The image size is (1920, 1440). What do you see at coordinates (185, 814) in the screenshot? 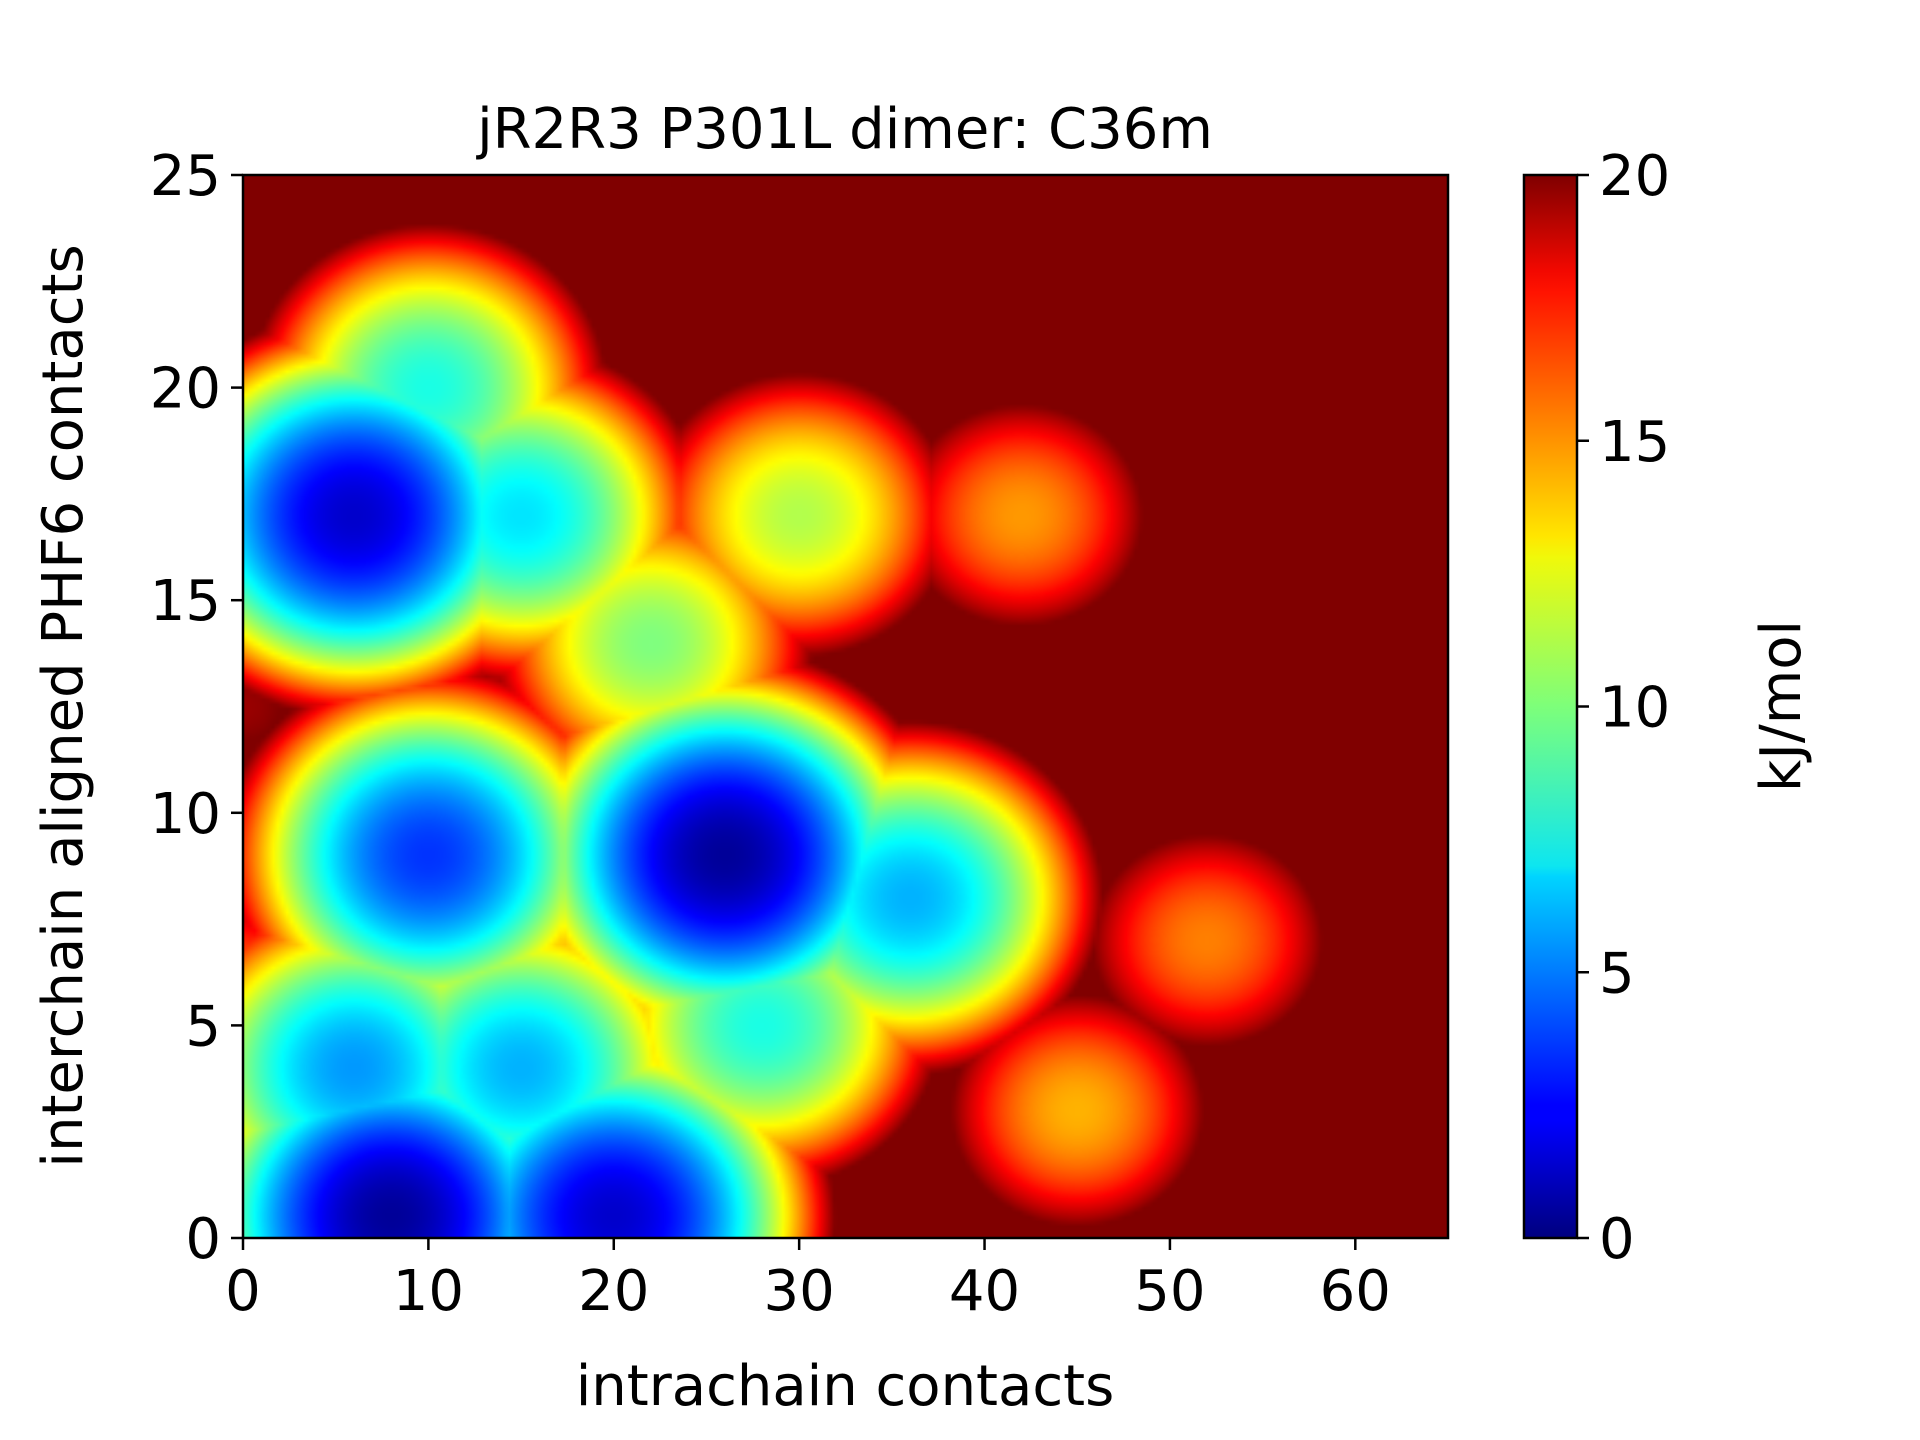
I see `y-tick-label: 10` at bounding box center [185, 814].